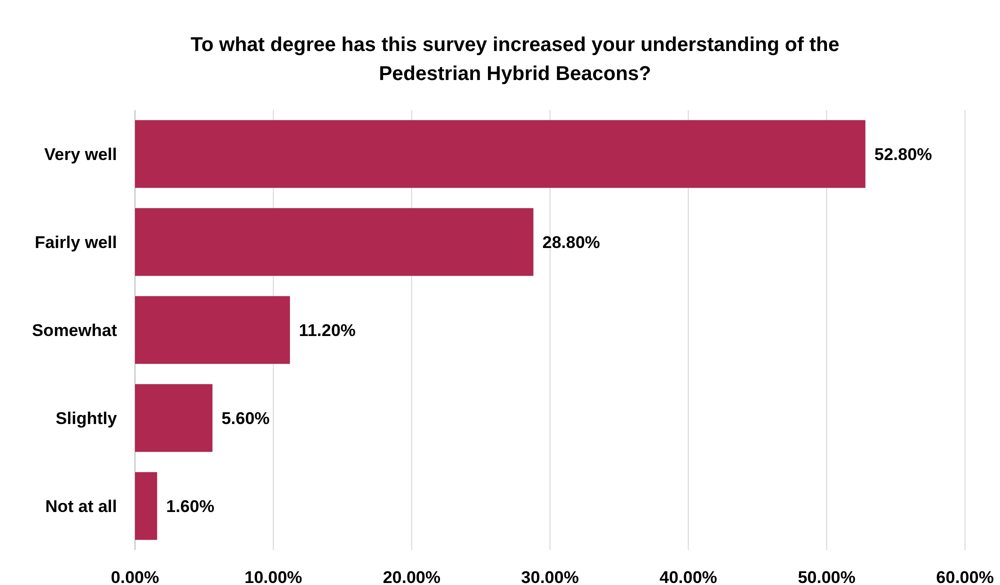  I want to click on data-label: 1.60%, so click(190, 506).